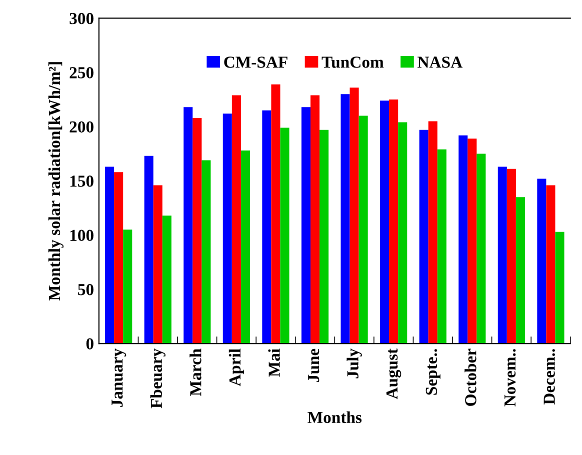 Image resolution: width=582 pixels, height=455 pixels. Describe the element at coordinates (158, 378) in the screenshot. I see `x-tick-label: Fbeuary` at that location.